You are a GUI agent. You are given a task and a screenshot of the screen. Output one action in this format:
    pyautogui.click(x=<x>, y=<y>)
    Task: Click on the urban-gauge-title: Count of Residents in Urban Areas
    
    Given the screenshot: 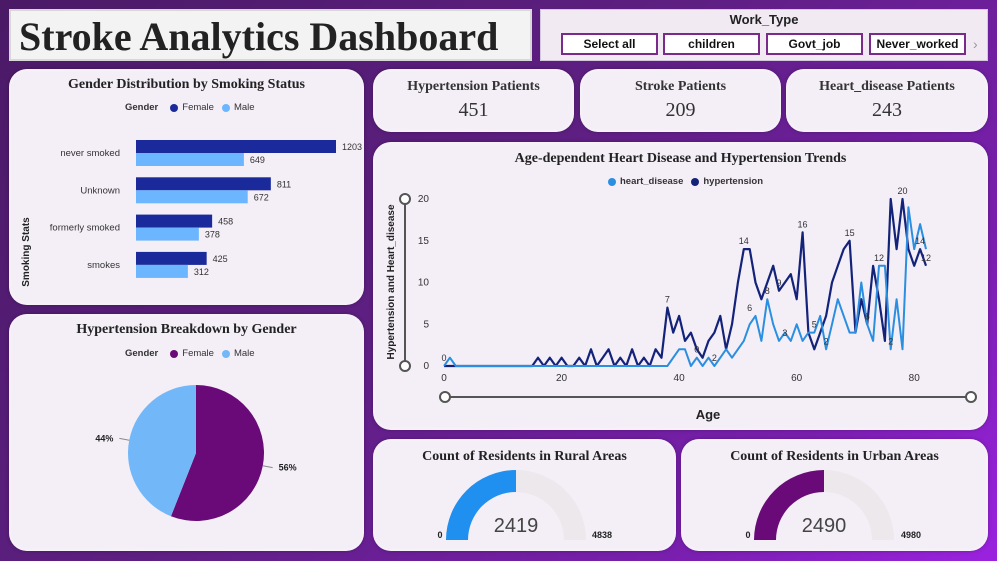 What is the action you would take?
    pyautogui.click(x=834, y=456)
    